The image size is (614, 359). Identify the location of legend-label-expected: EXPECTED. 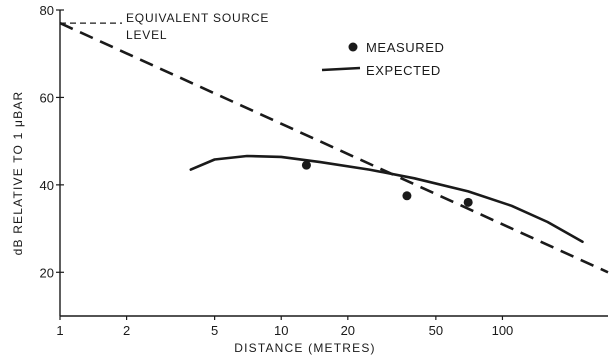
(403, 70).